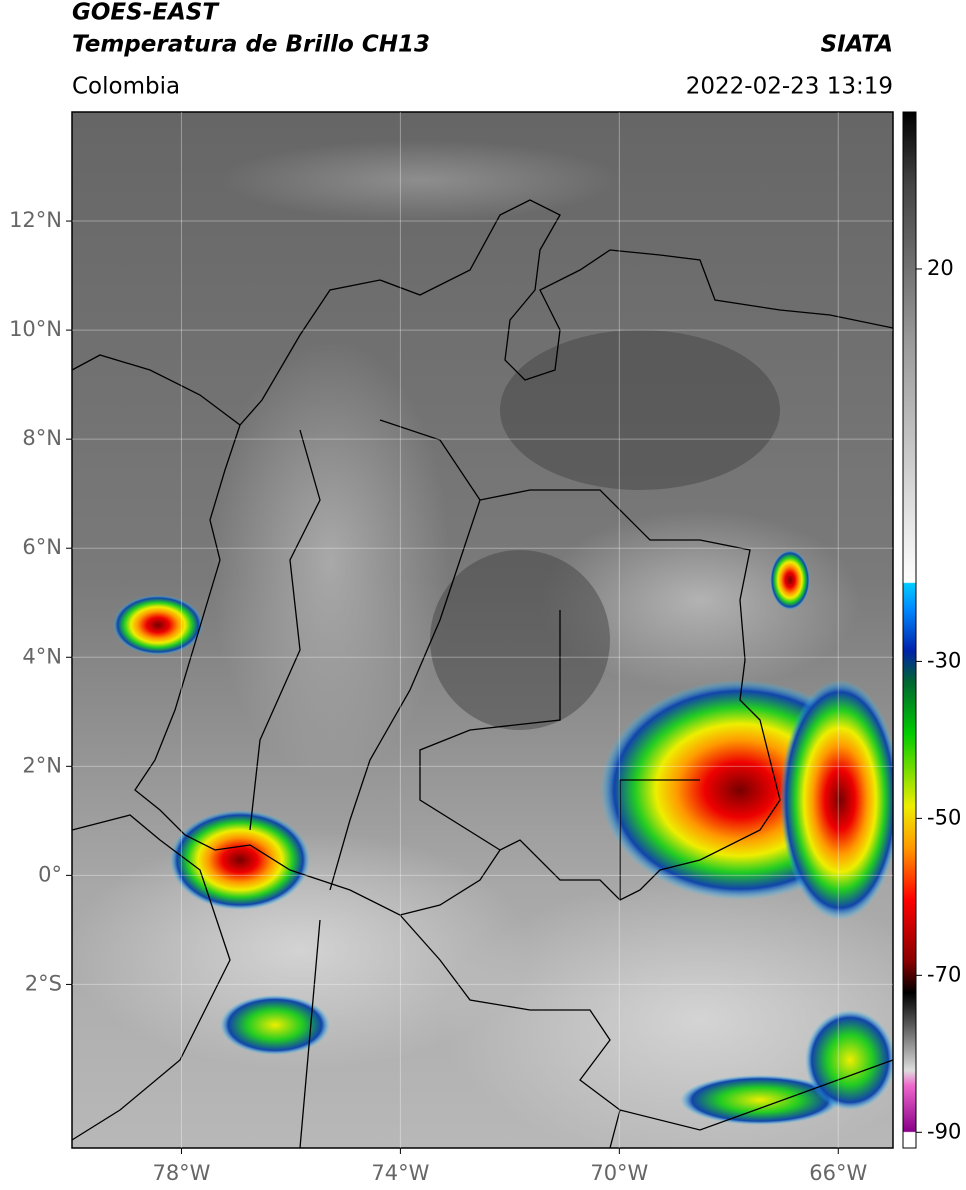  Describe the element at coordinates (35, 220) in the screenshot. I see `y-tick-label: 12°N` at that location.